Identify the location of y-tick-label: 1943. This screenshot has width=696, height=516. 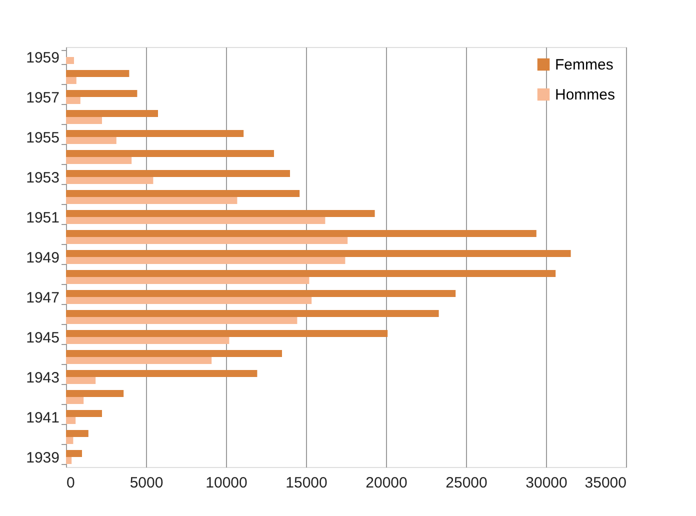
(43, 378).